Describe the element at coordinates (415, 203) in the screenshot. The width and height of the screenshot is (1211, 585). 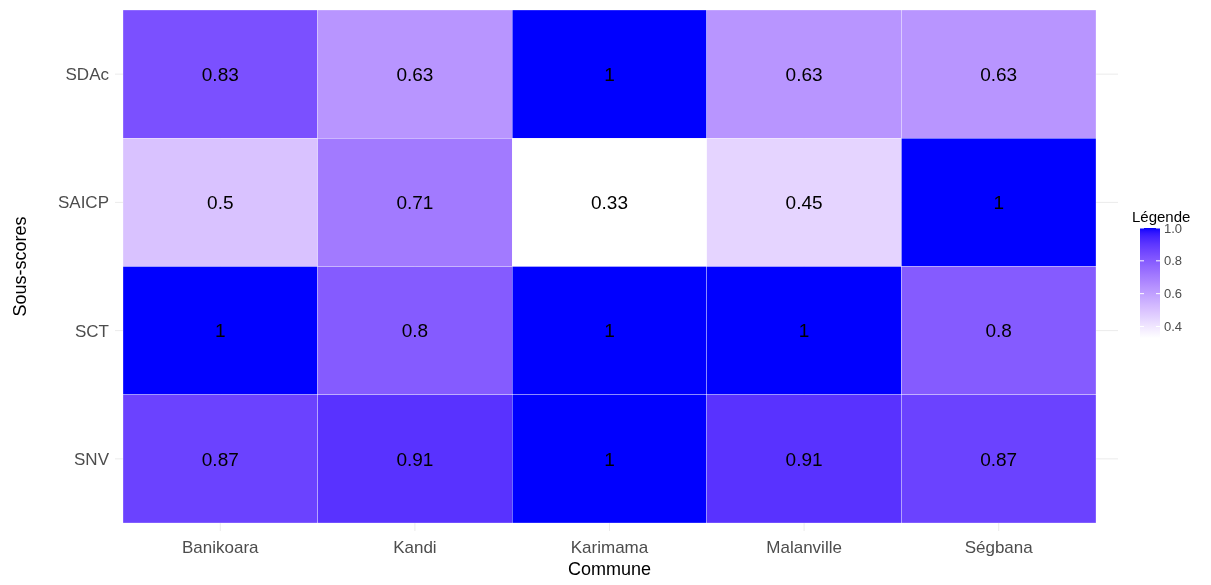
I see `data-label: 0.71` at that location.